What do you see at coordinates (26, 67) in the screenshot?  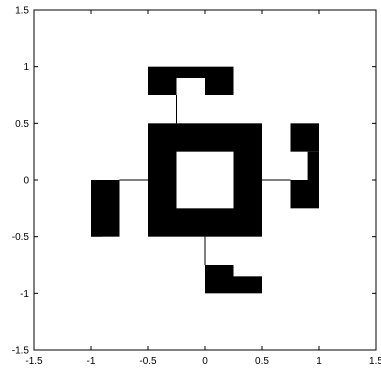 I see `y-tick-label: 1` at bounding box center [26, 67].